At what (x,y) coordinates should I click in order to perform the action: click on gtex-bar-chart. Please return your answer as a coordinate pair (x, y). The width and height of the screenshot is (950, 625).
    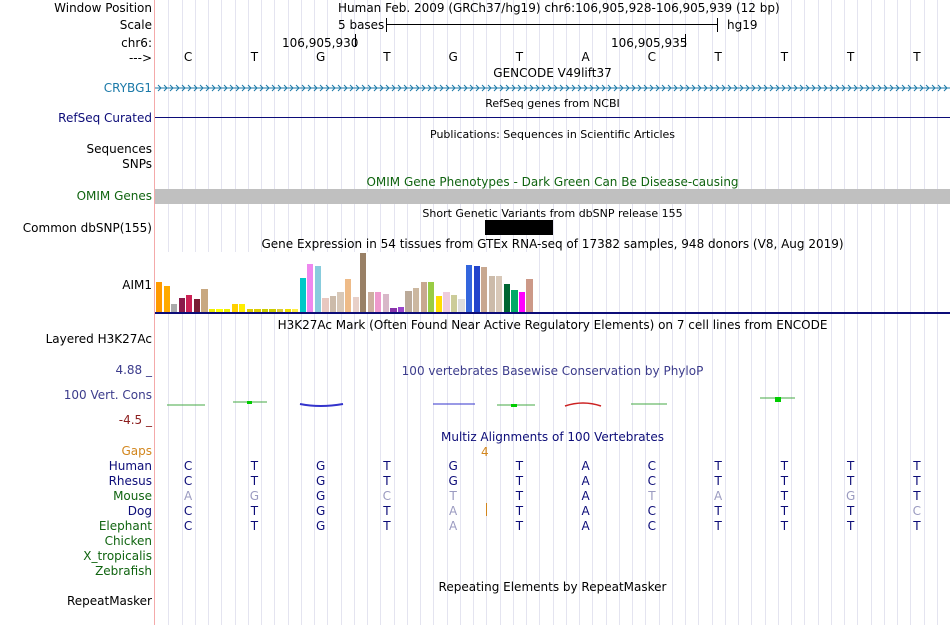
    Looking at the image, I should click on (344, 282).